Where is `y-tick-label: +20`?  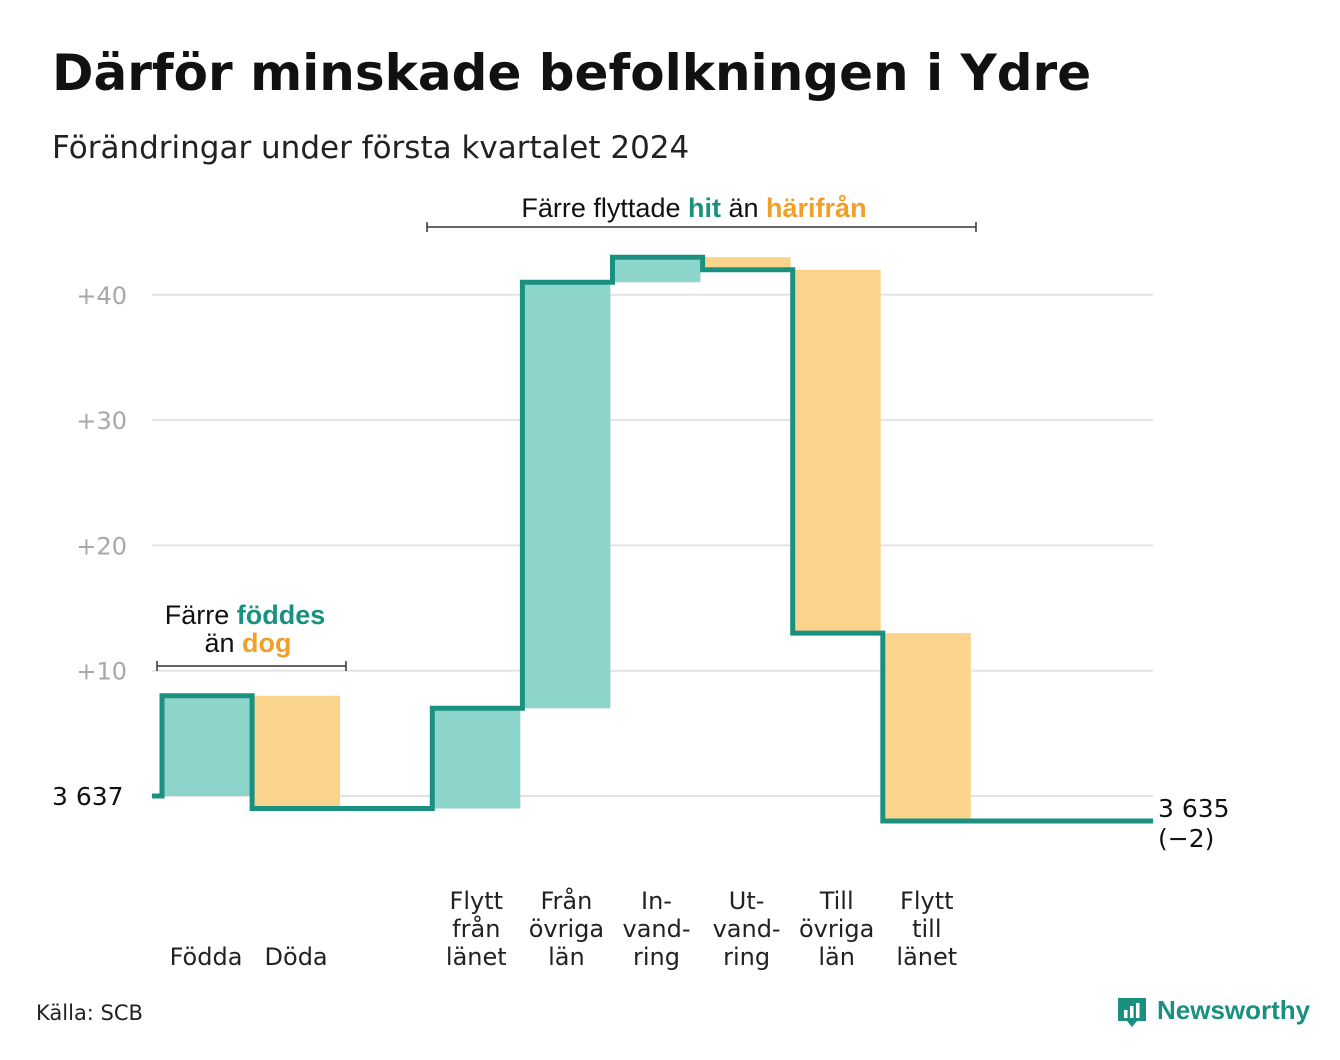 y-tick-label: +20 is located at coordinates (101, 546).